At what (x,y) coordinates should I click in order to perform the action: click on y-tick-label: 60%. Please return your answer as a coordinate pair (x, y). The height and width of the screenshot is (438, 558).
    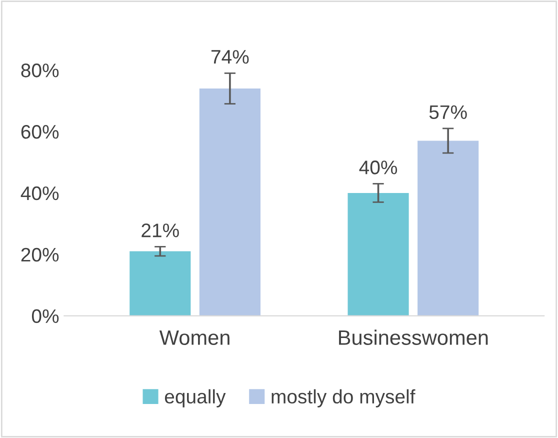
    Looking at the image, I should click on (40, 131).